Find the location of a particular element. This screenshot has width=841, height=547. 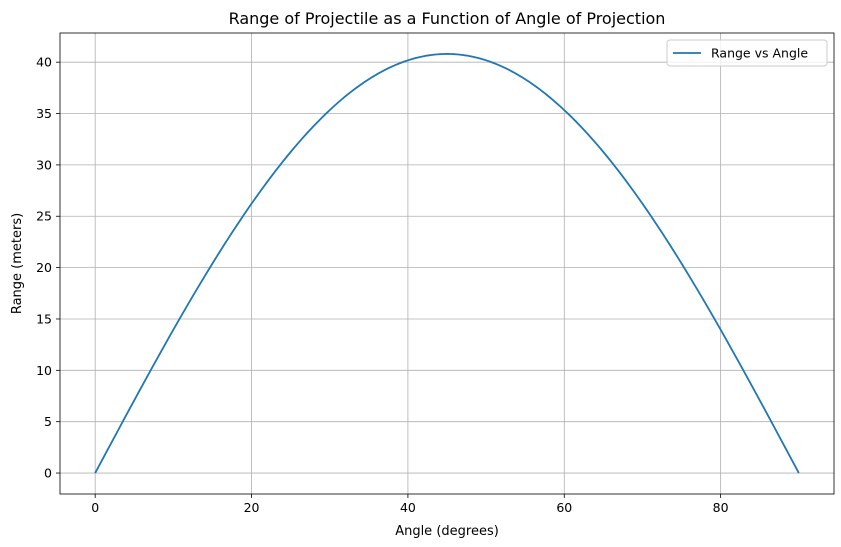

legend-label-range-vs-angle: Range vs Angle is located at coordinates (759, 53).